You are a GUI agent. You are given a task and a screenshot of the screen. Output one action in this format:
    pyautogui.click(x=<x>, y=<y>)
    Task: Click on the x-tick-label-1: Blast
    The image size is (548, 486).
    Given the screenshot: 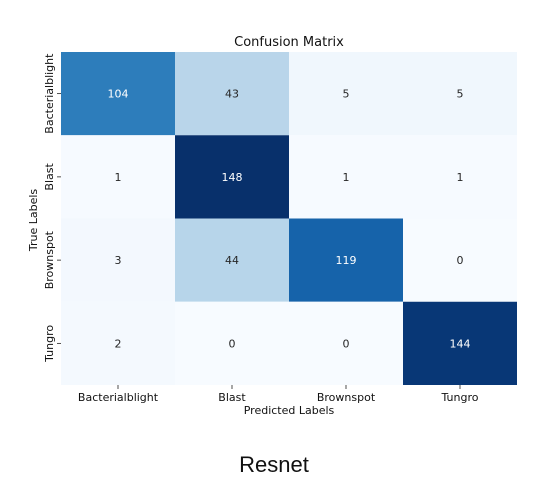 What is the action you would take?
    pyautogui.click(x=232, y=397)
    